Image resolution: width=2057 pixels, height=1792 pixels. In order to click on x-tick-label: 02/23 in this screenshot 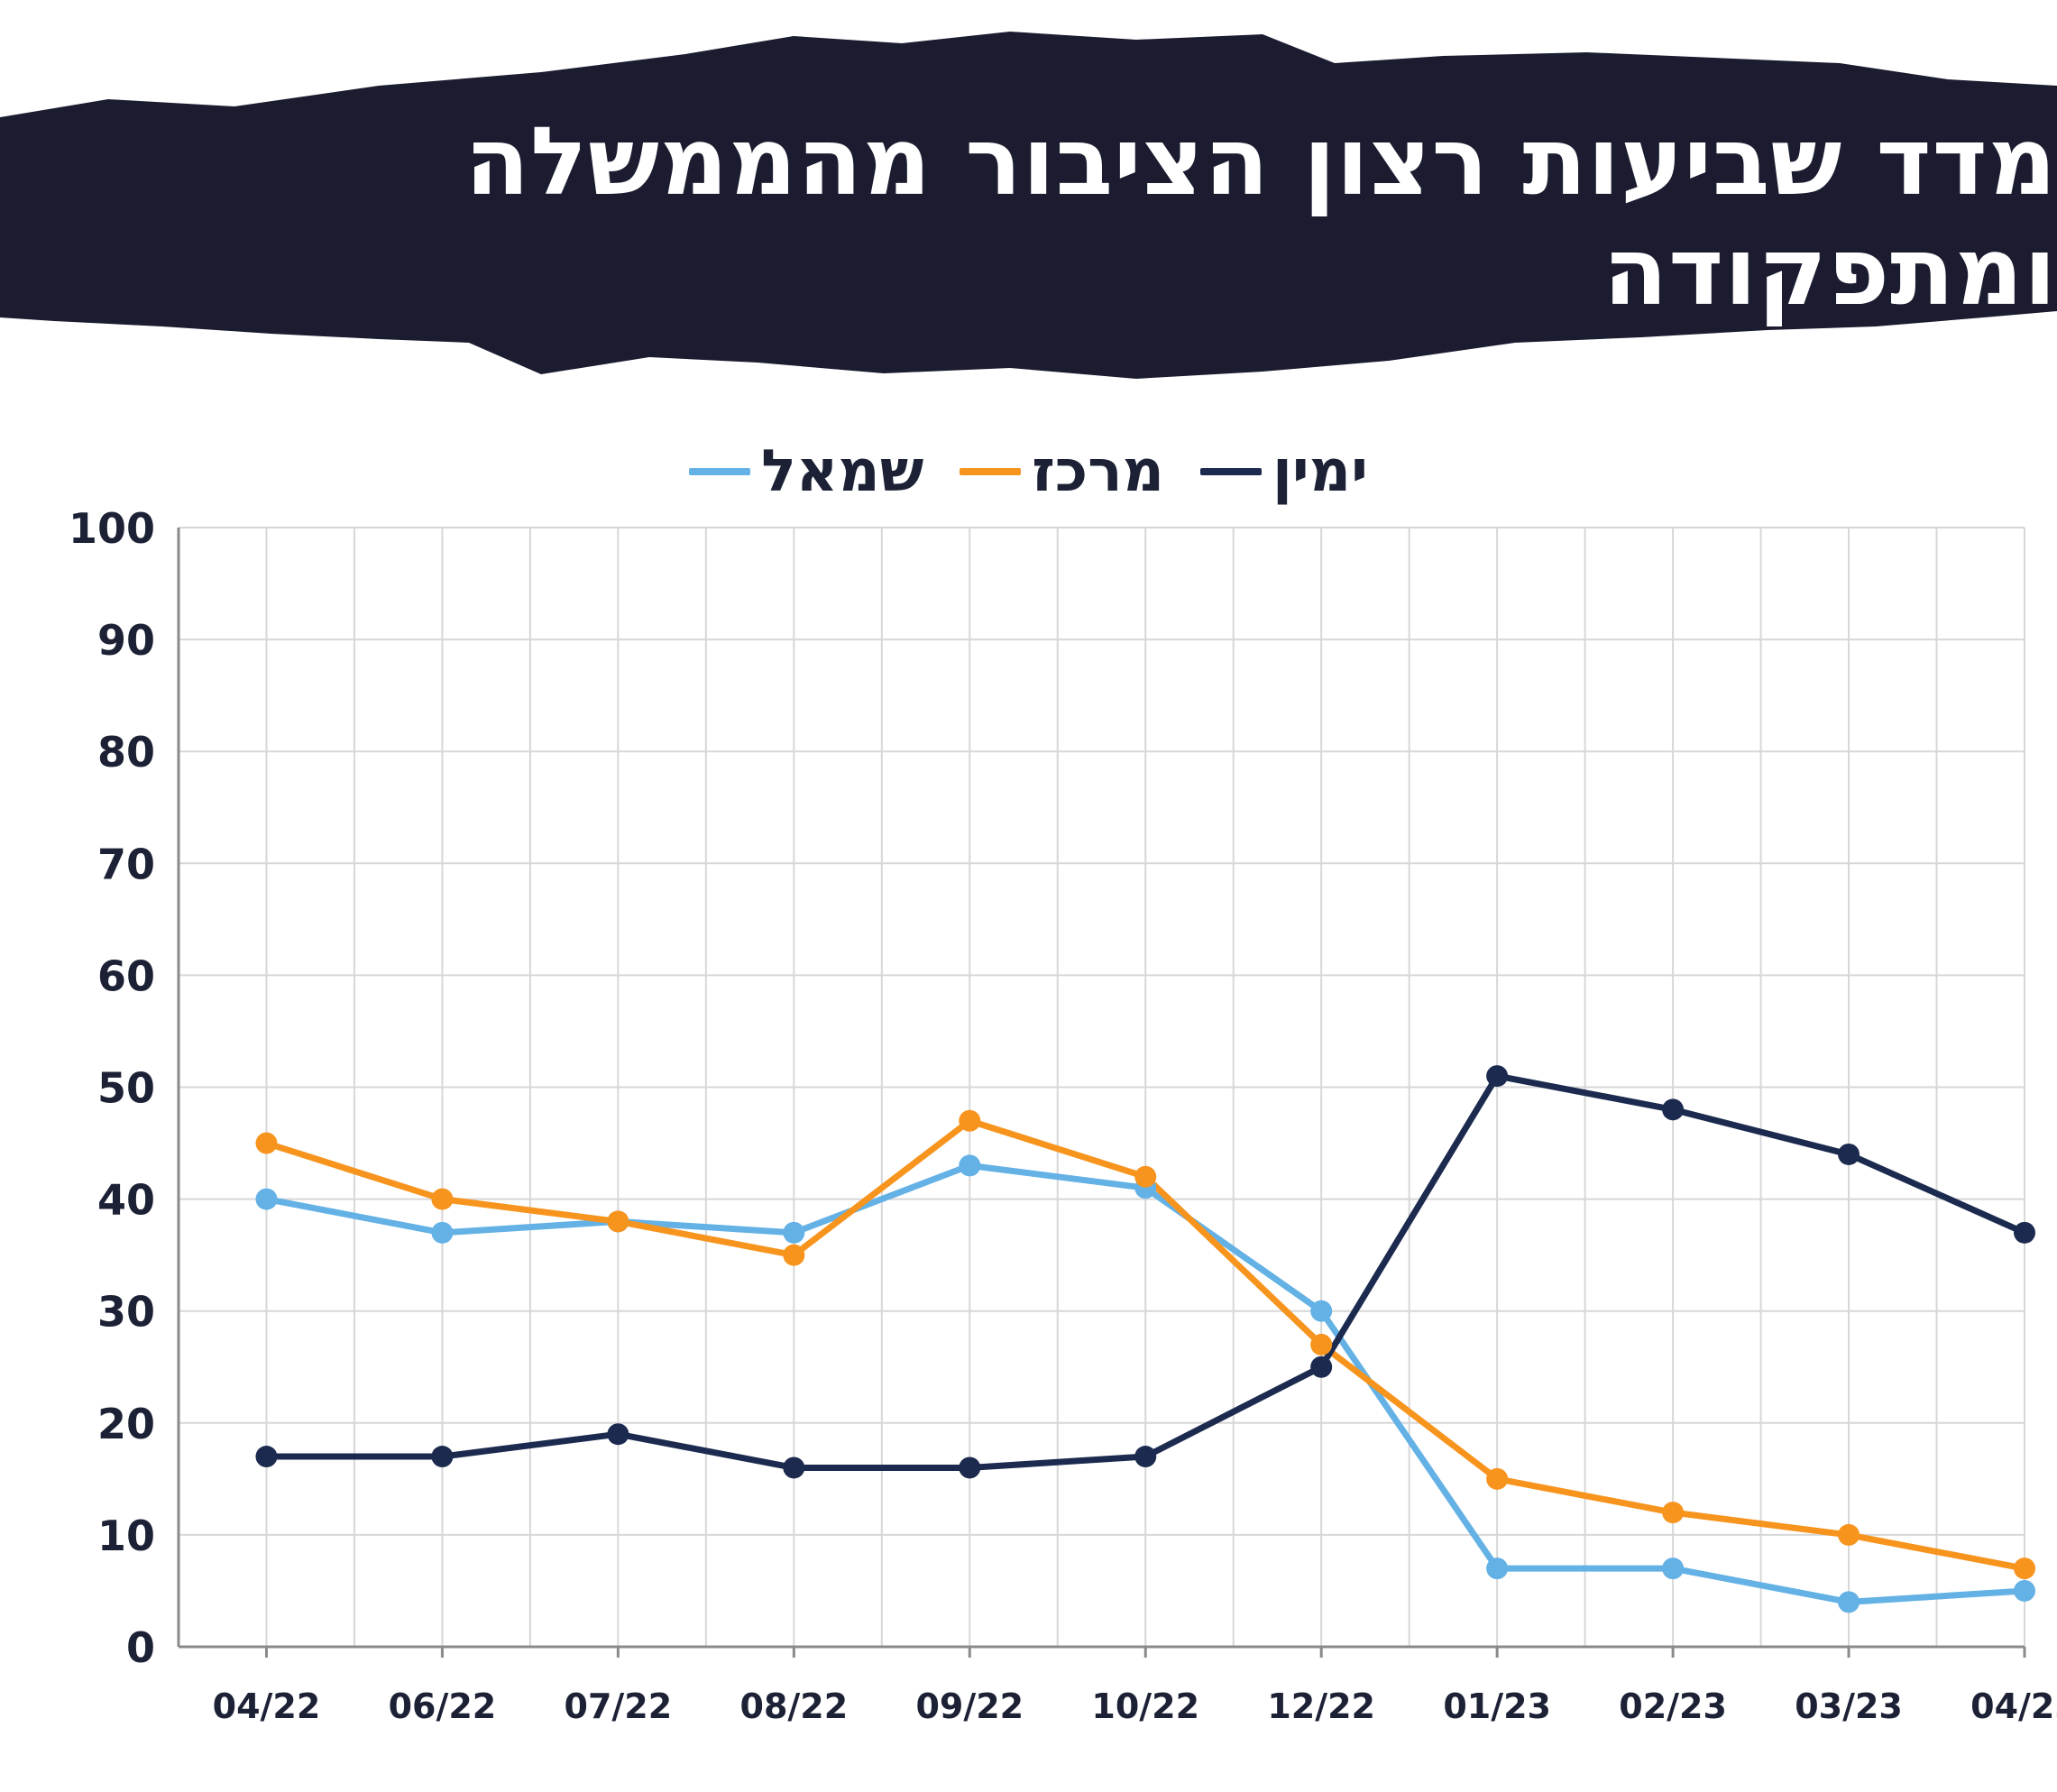, I will do `click(1673, 1706)`.